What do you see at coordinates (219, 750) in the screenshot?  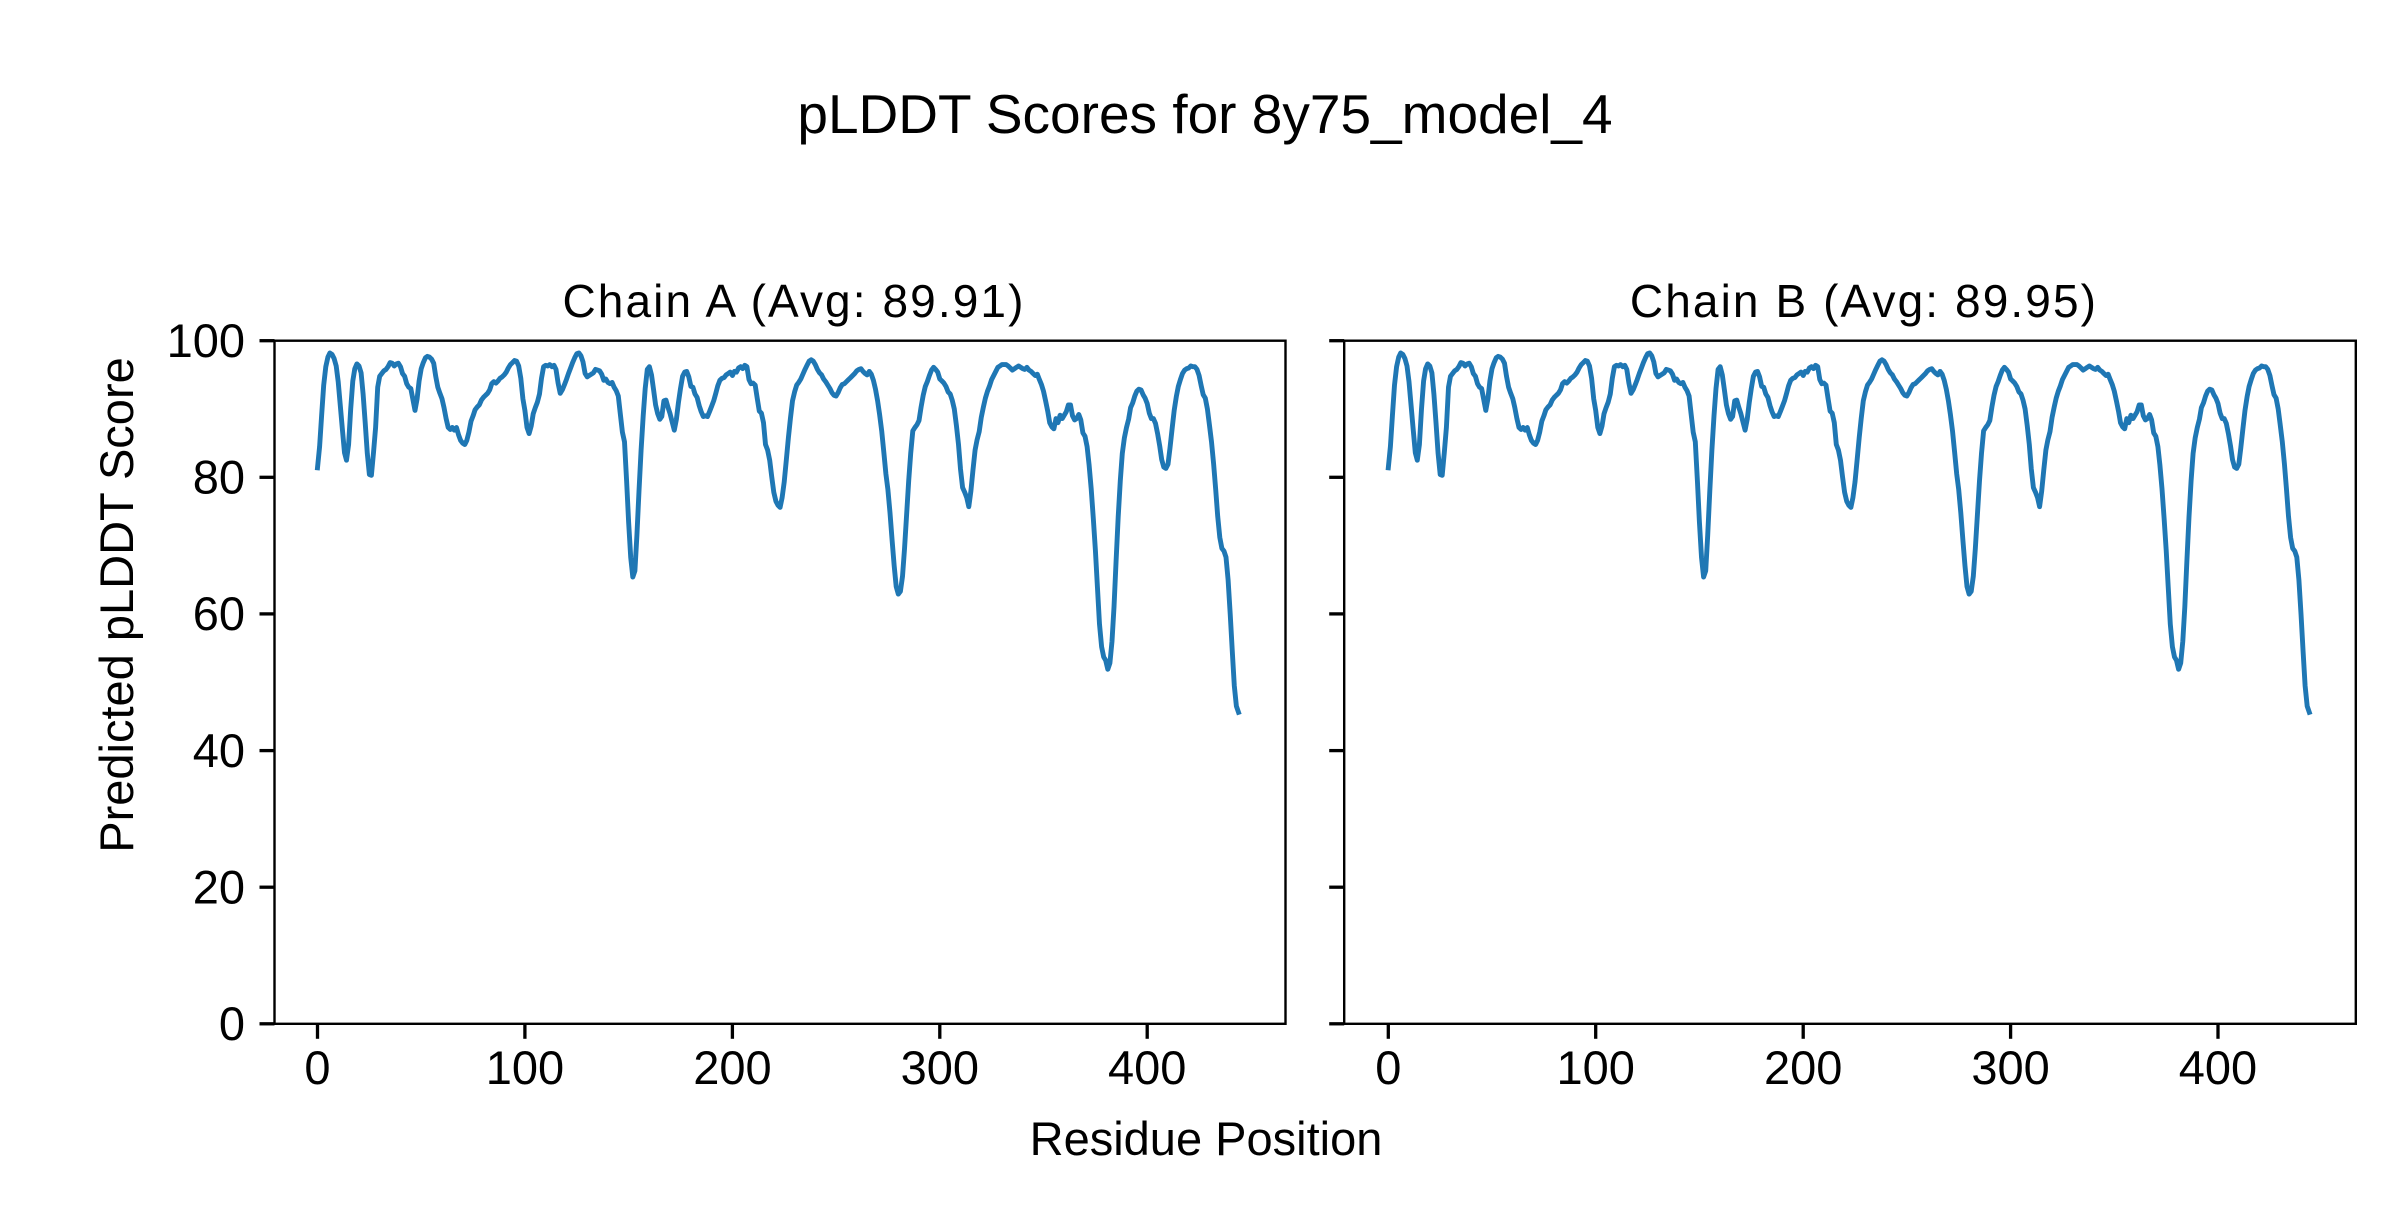 I see `svg-text: 40` at bounding box center [219, 750].